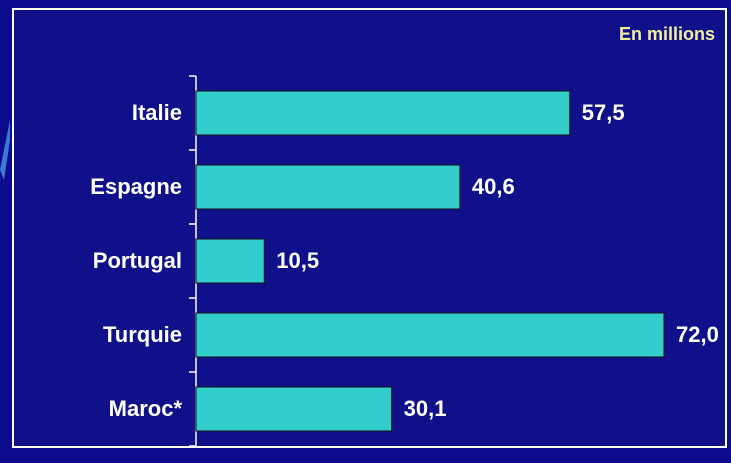 This screenshot has width=731, height=463. Describe the element at coordinates (666, 34) in the screenshot. I see `unit-label: En millions` at that location.